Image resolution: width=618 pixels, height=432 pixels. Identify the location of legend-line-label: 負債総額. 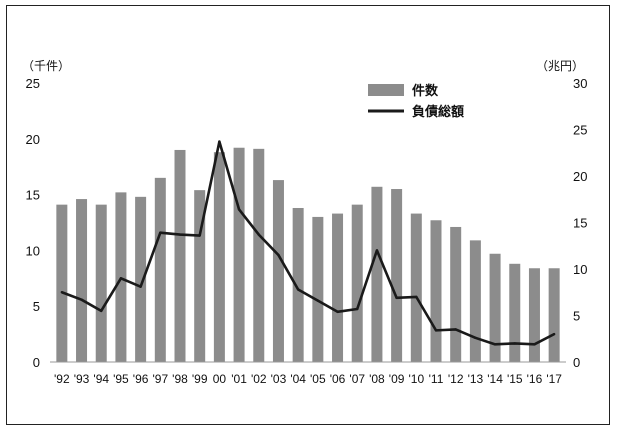
(438, 112).